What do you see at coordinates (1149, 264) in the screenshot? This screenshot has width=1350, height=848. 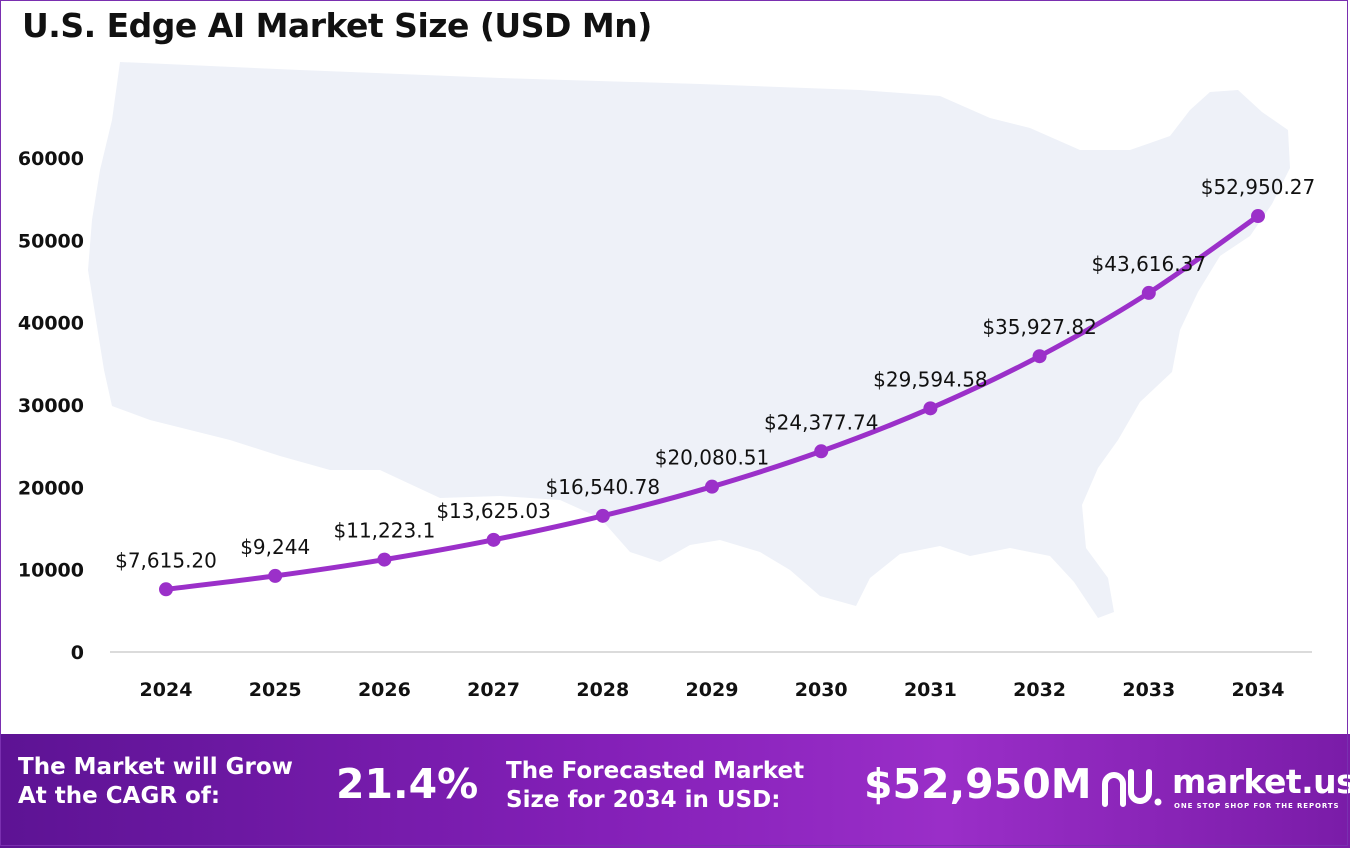 I see `data-label: $43,616.37` at bounding box center [1149, 264].